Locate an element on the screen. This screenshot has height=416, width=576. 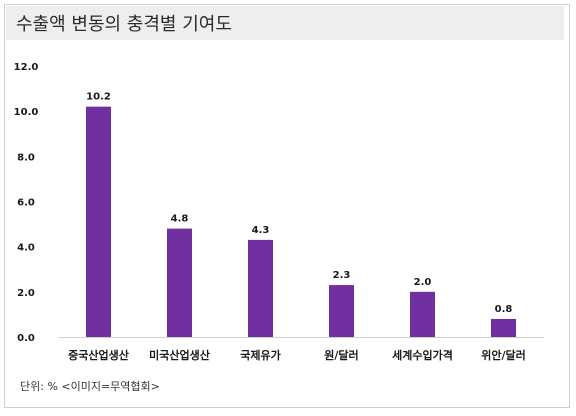
data-label: 4.3 is located at coordinates (261, 230).